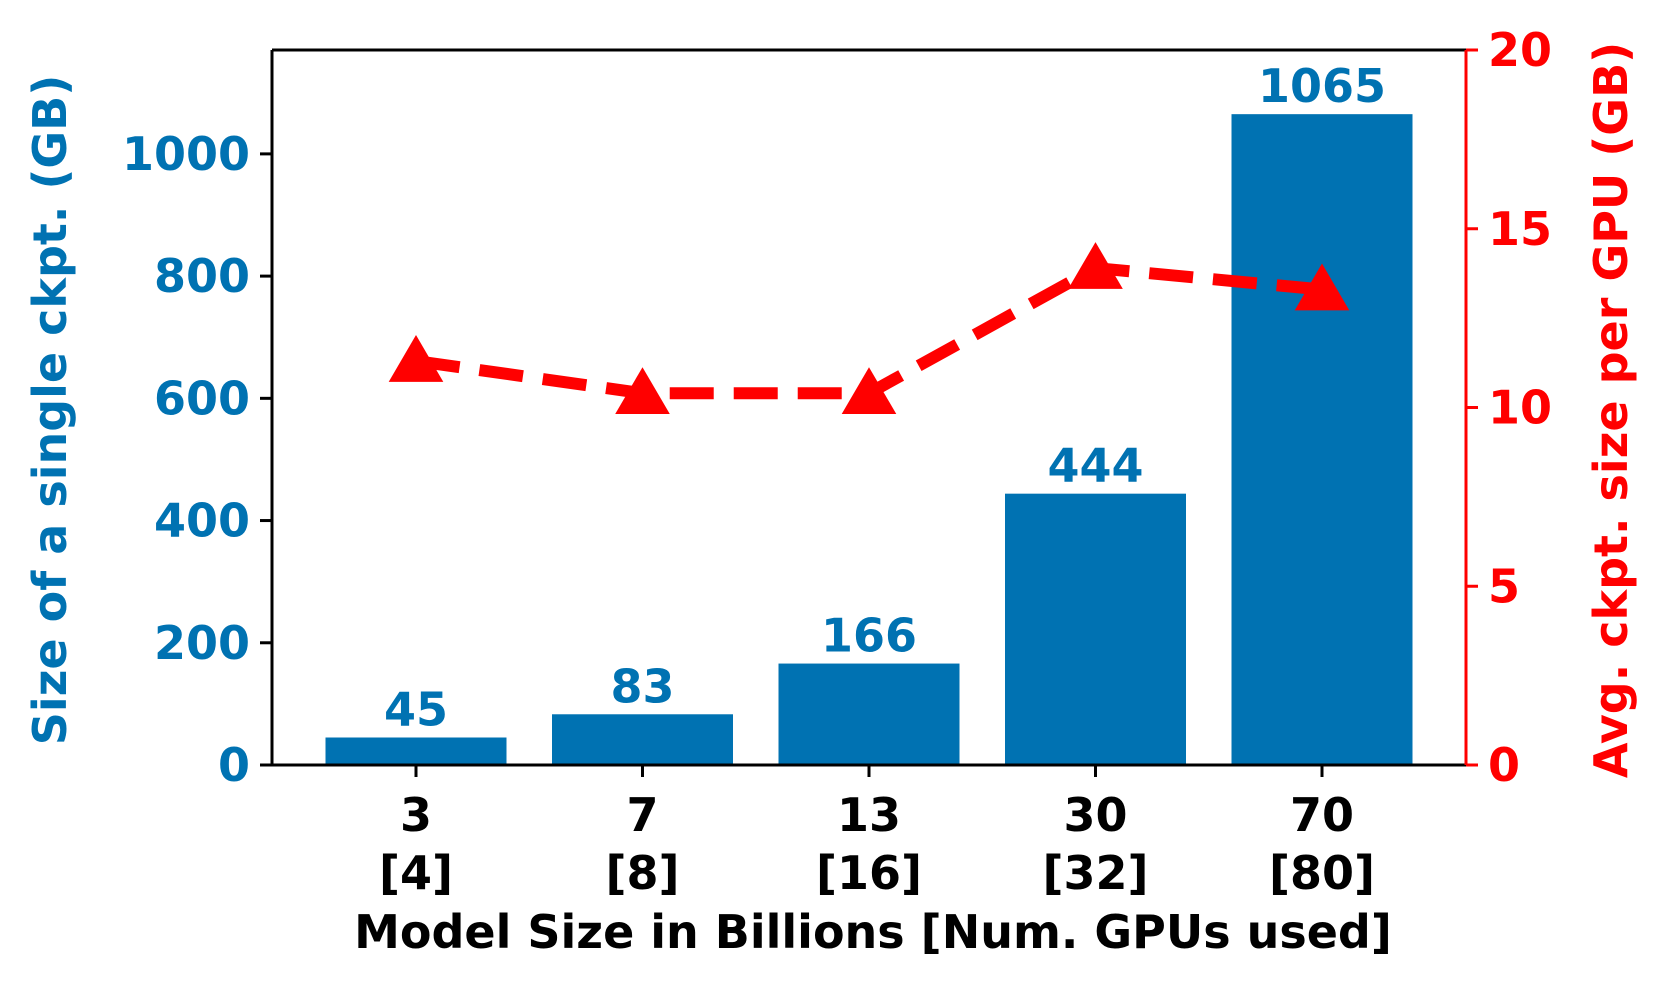 Image resolution: width=1660 pixels, height=995 pixels. Describe the element at coordinates (642, 686) in the screenshot. I see `bar-value-label-7: 83` at that location.